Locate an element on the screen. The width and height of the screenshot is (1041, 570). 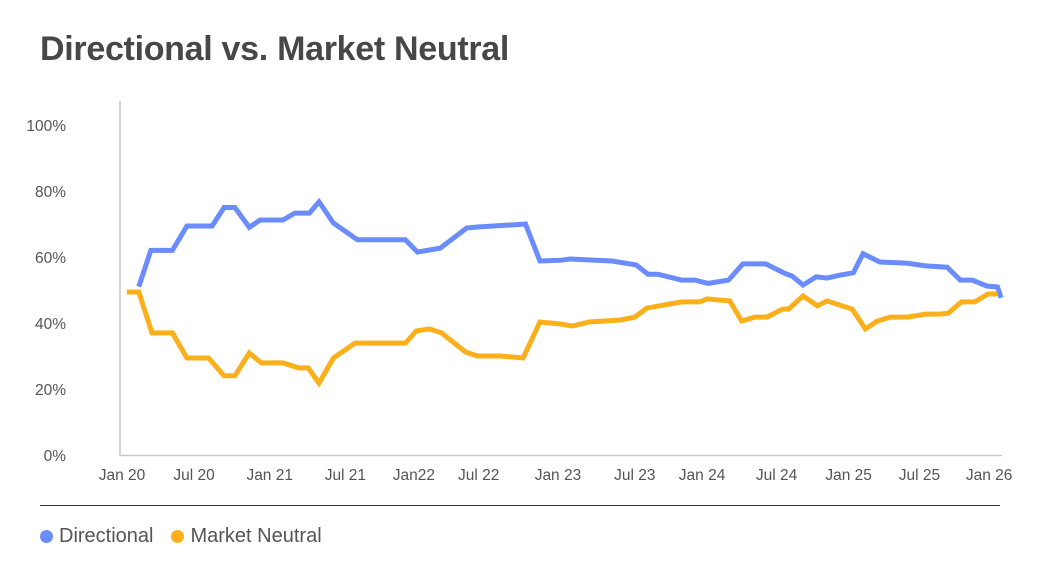
x-tick-label: Jul 23 is located at coordinates (634, 475).